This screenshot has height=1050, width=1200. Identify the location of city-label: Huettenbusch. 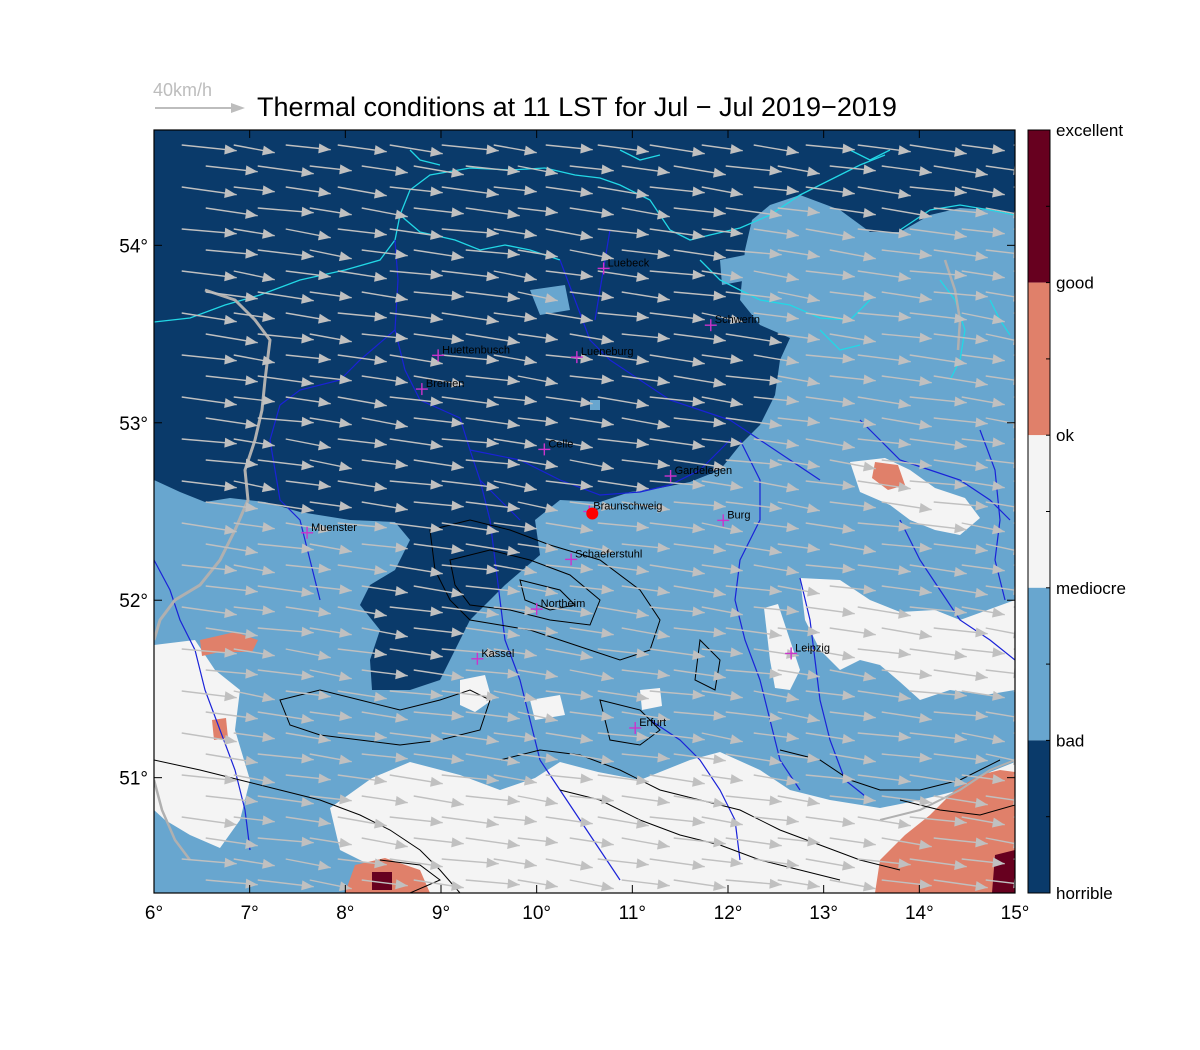
(476, 350).